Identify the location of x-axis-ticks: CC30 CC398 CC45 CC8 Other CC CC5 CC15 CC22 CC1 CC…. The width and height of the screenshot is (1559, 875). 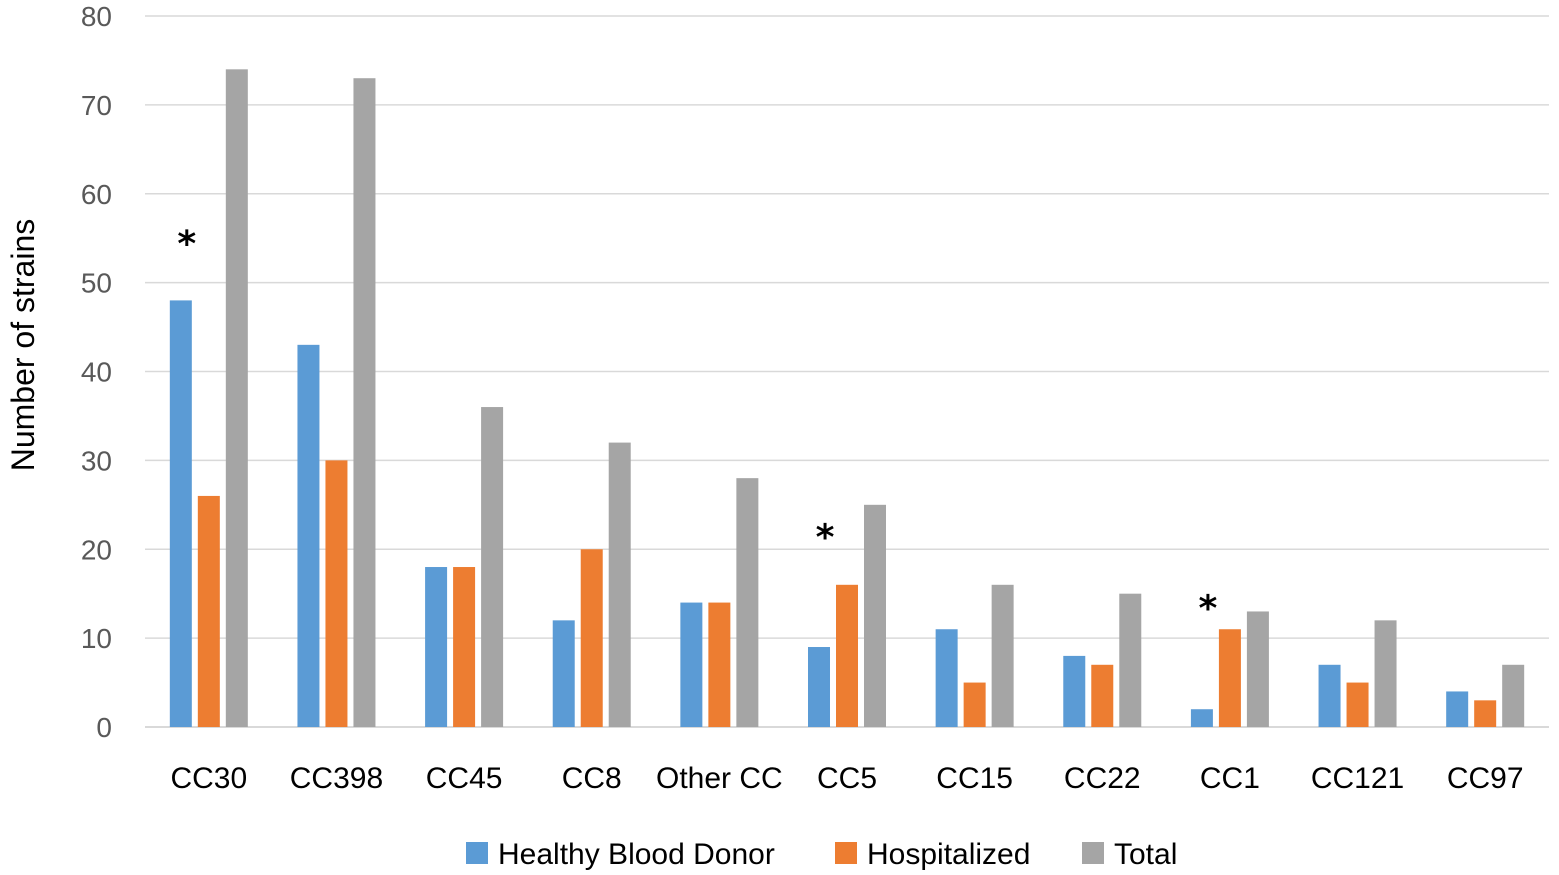
(846, 778).